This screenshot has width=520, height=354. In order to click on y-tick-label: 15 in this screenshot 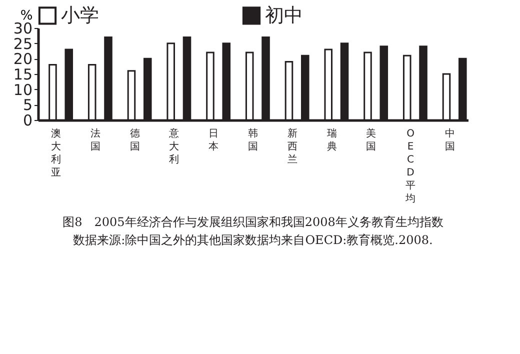, I will do `click(22, 75)`.